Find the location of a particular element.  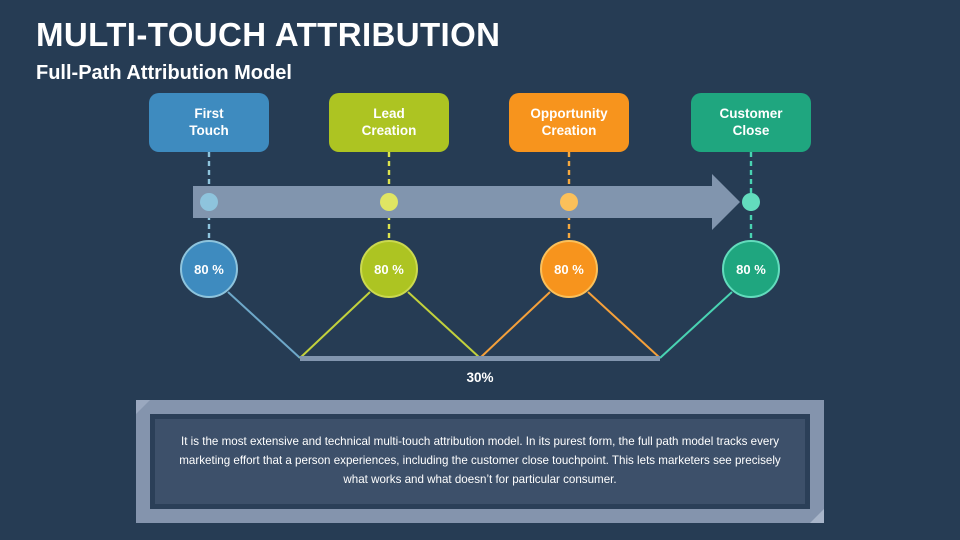

stage-box-label: First Touch is located at coordinates (209, 121).